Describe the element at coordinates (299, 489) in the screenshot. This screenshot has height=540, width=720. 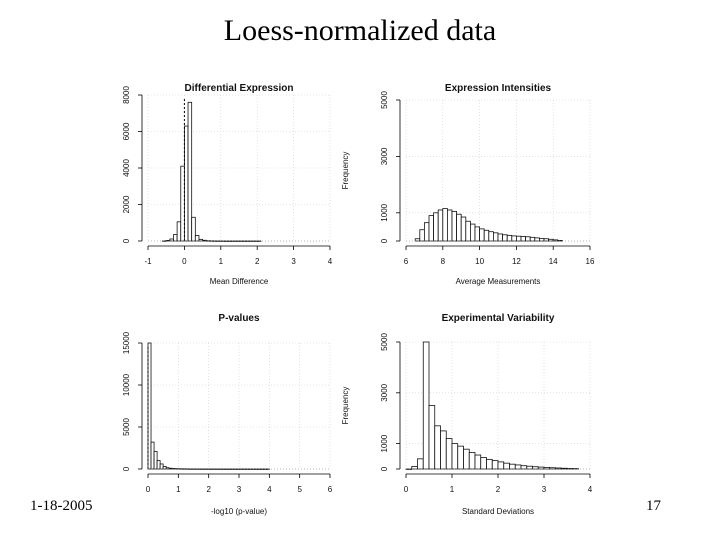
I see `x-tick-label: 5` at that location.